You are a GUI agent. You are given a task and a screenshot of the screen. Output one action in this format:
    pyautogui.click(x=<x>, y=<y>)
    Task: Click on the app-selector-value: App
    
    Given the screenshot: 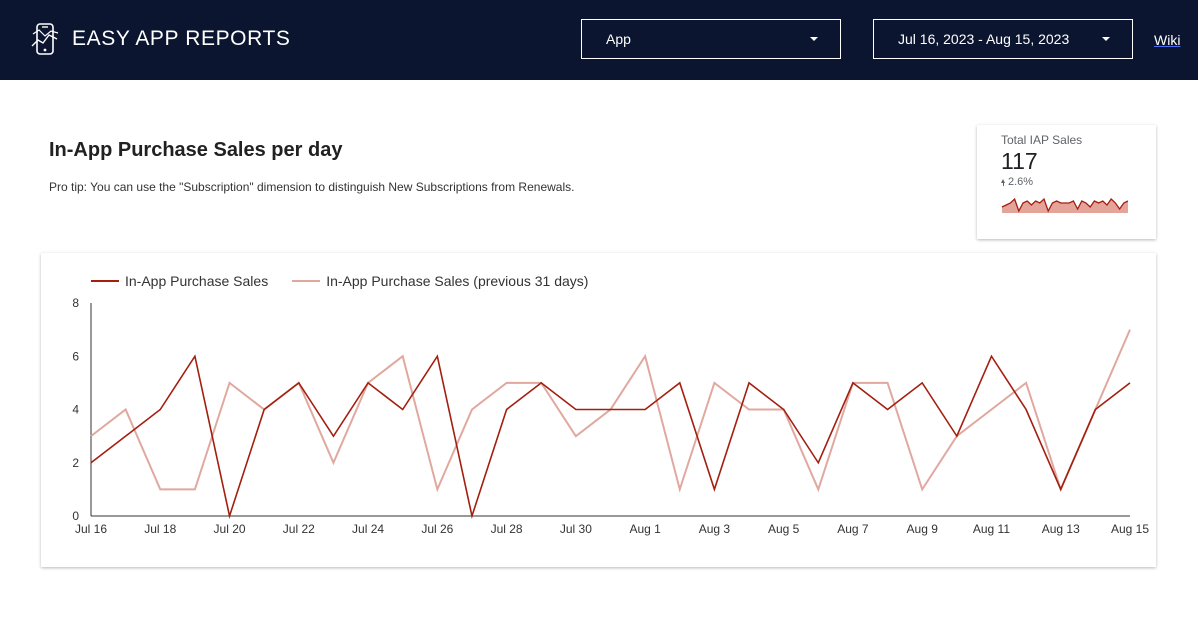 What is the action you would take?
    pyautogui.click(x=618, y=39)
    